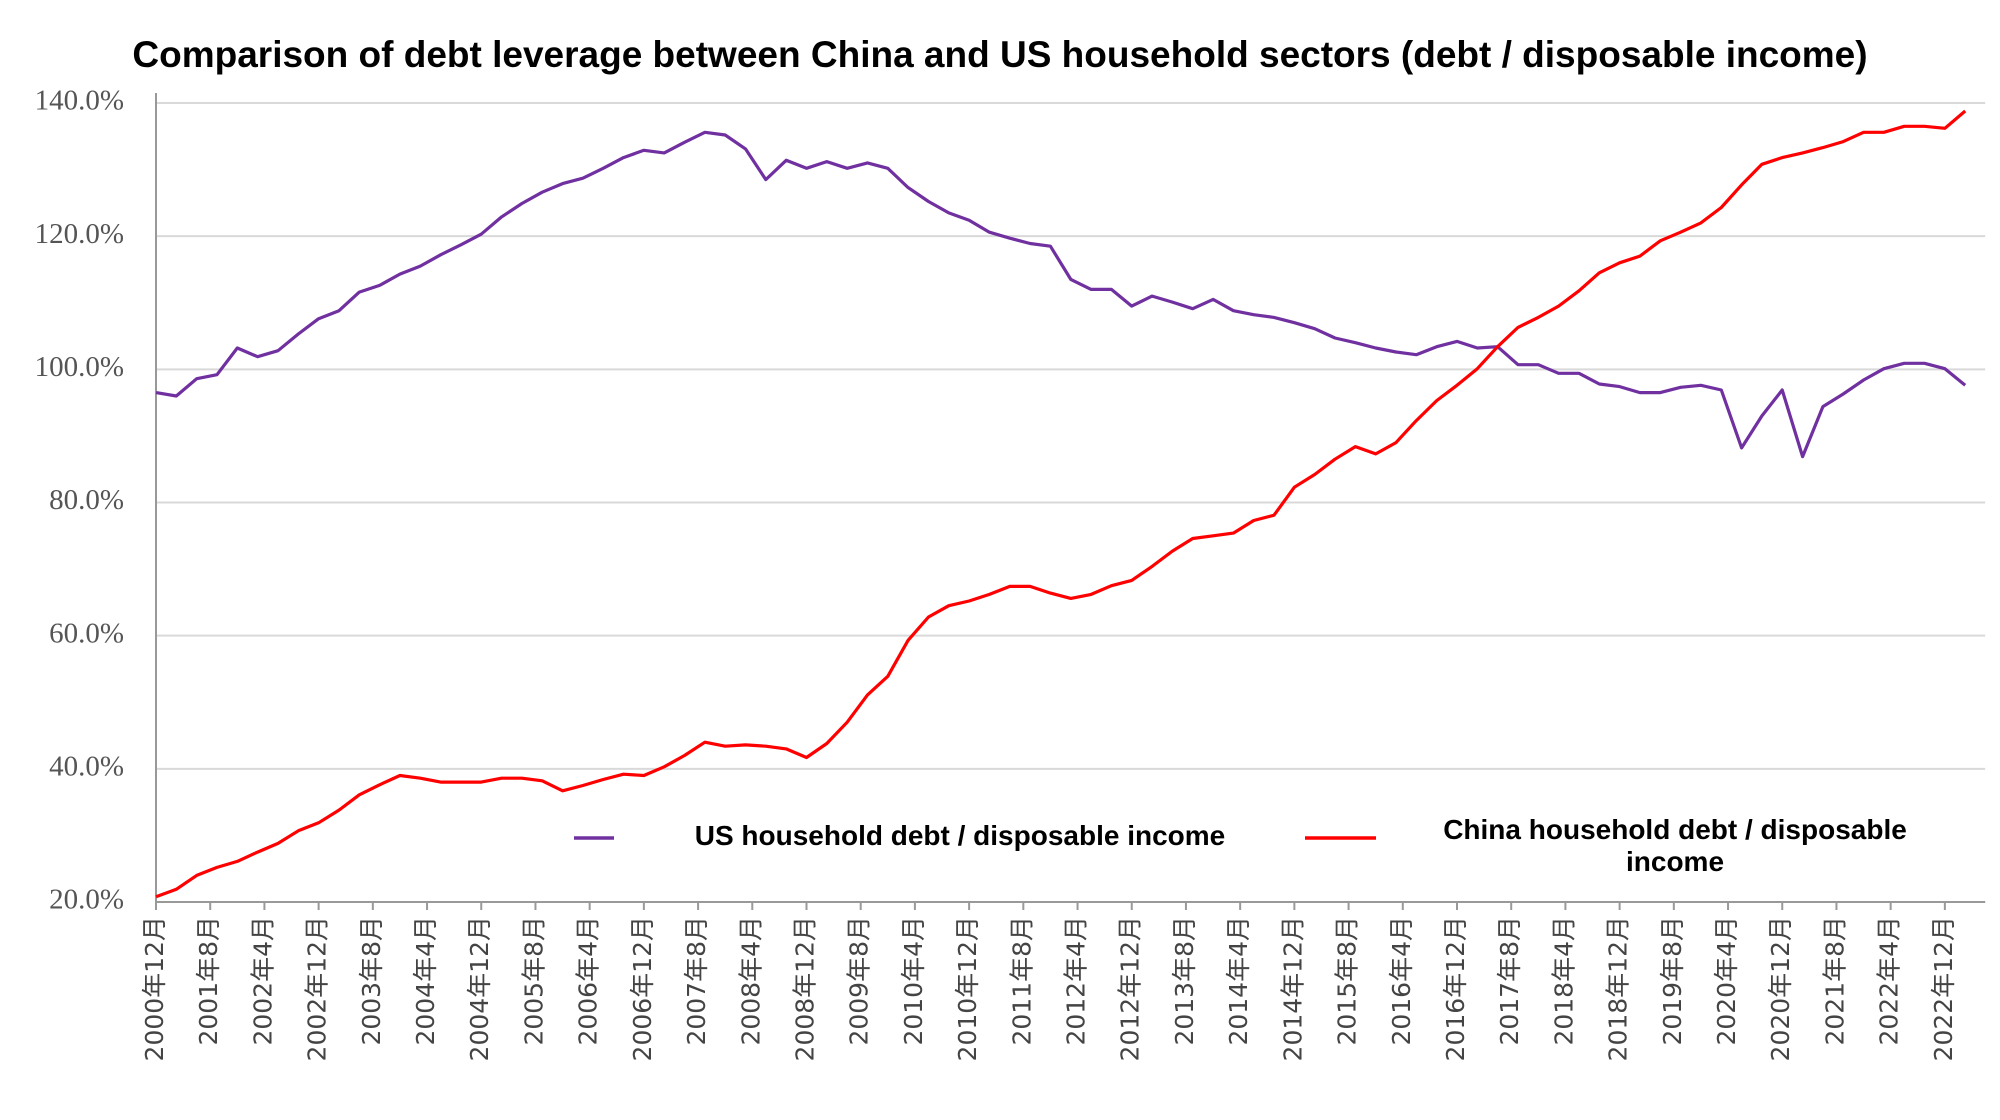  Describe the element at coordinates (533, 981) in the screenshot. I see `x-tick-label: 2005年8月` at that location.